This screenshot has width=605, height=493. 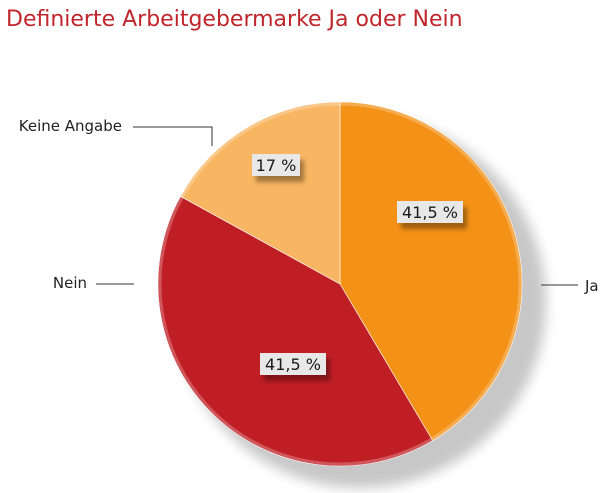 I want to click on pie-slice-keine-angabe, so click(x=260, y=193).